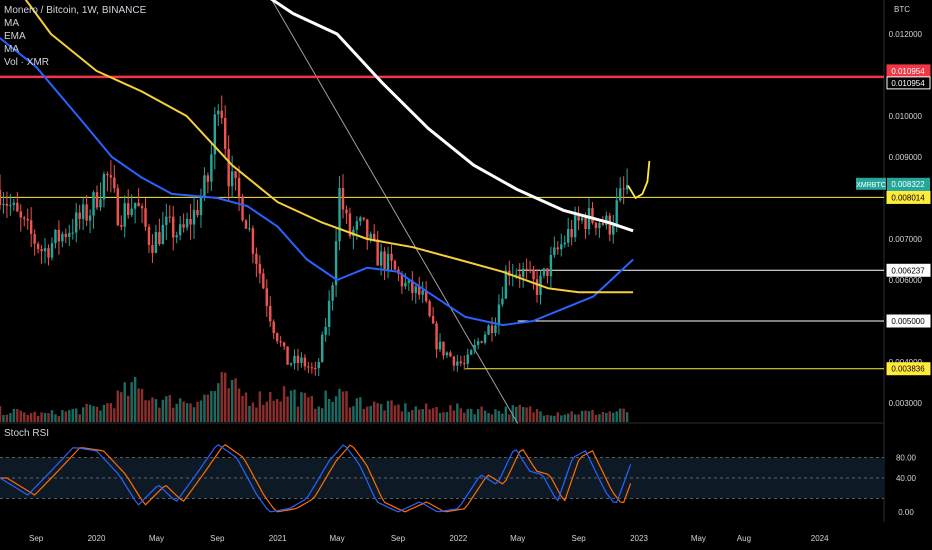 The width and height of the screenshot is (932, 550). What do you see at coordinates (15, 36) in the screenshot?
I see `indicator-ema: EMA` at bounding box center [15, 36].